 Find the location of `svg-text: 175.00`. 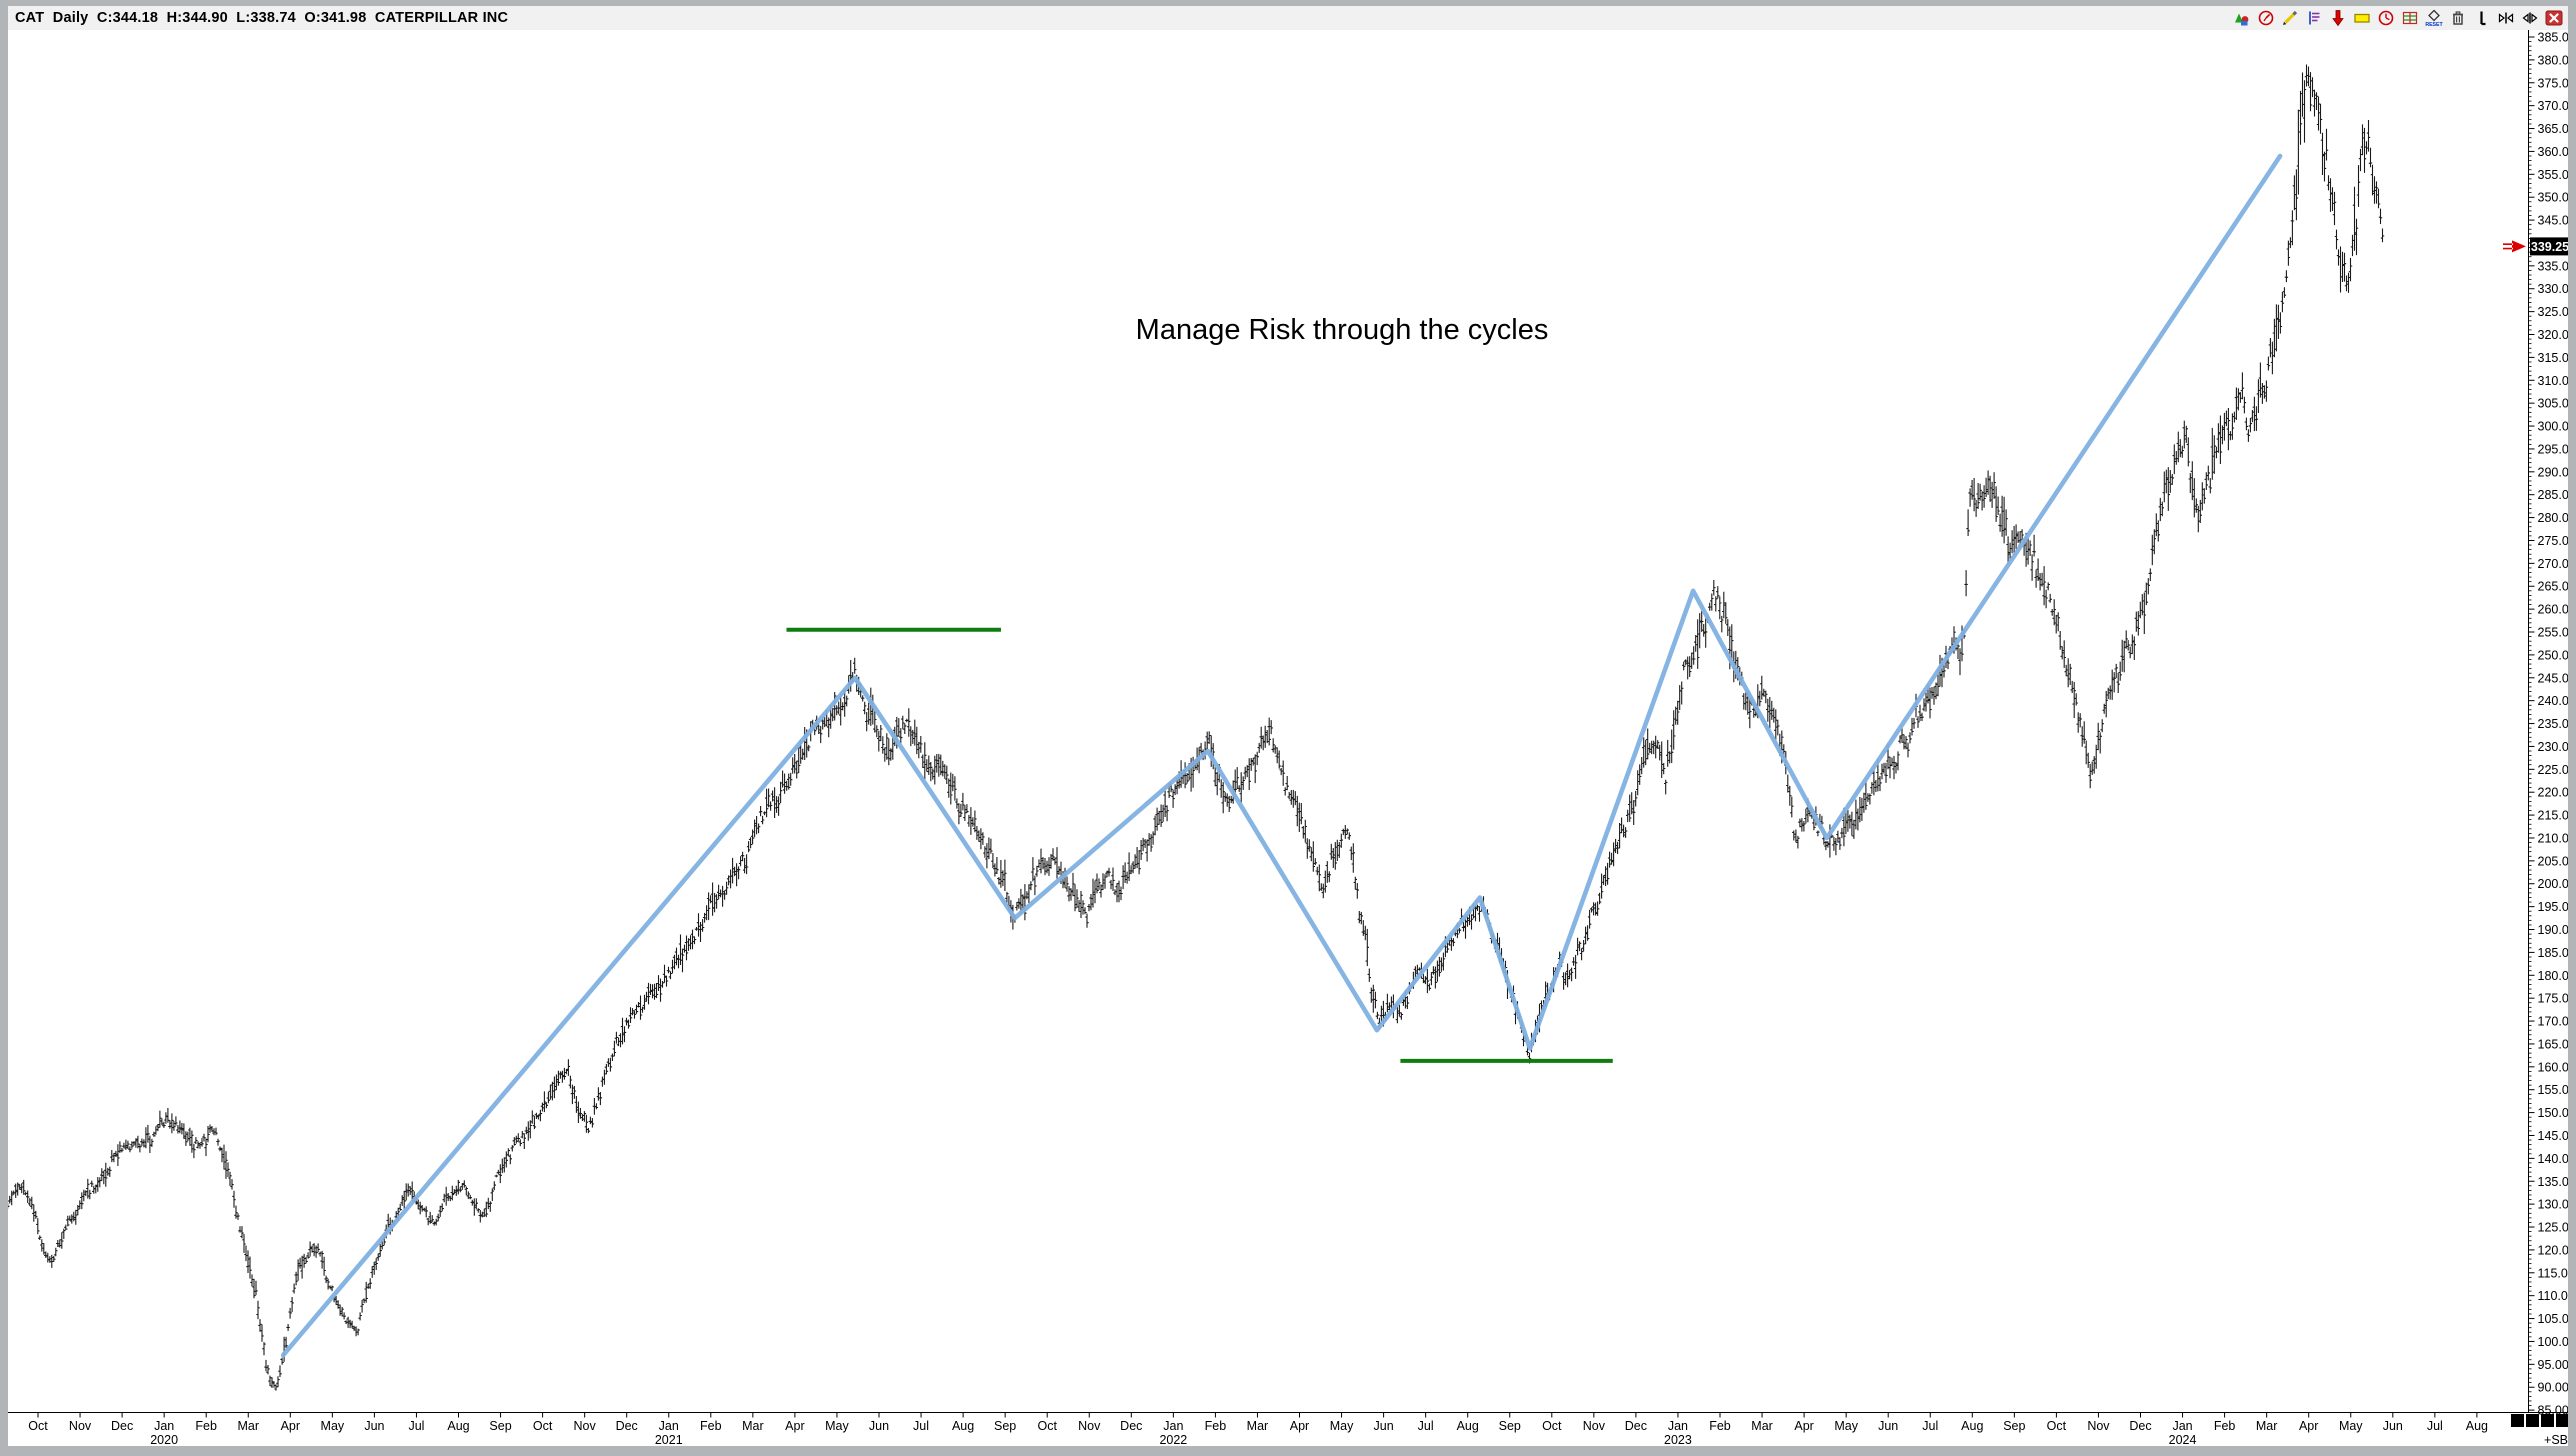

svg-text: 175.00 is located at coordinates (2553, 999).